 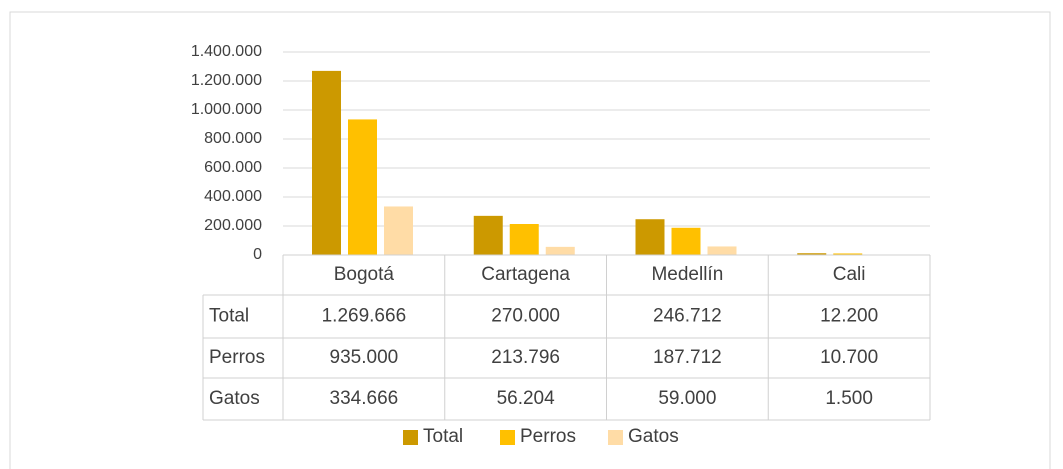 I want to click on y-tick-label: 400.000, so click(x=233, y=196).